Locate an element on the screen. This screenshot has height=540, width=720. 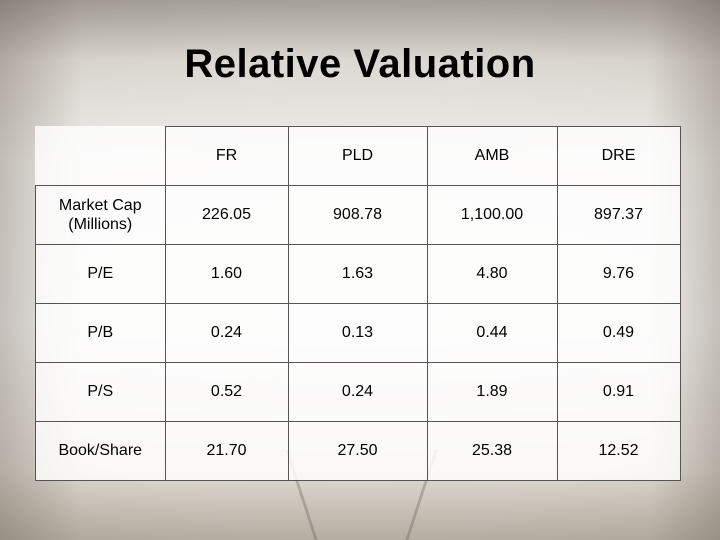
table-cell: 908.78 is located at coordinates (357, 215).